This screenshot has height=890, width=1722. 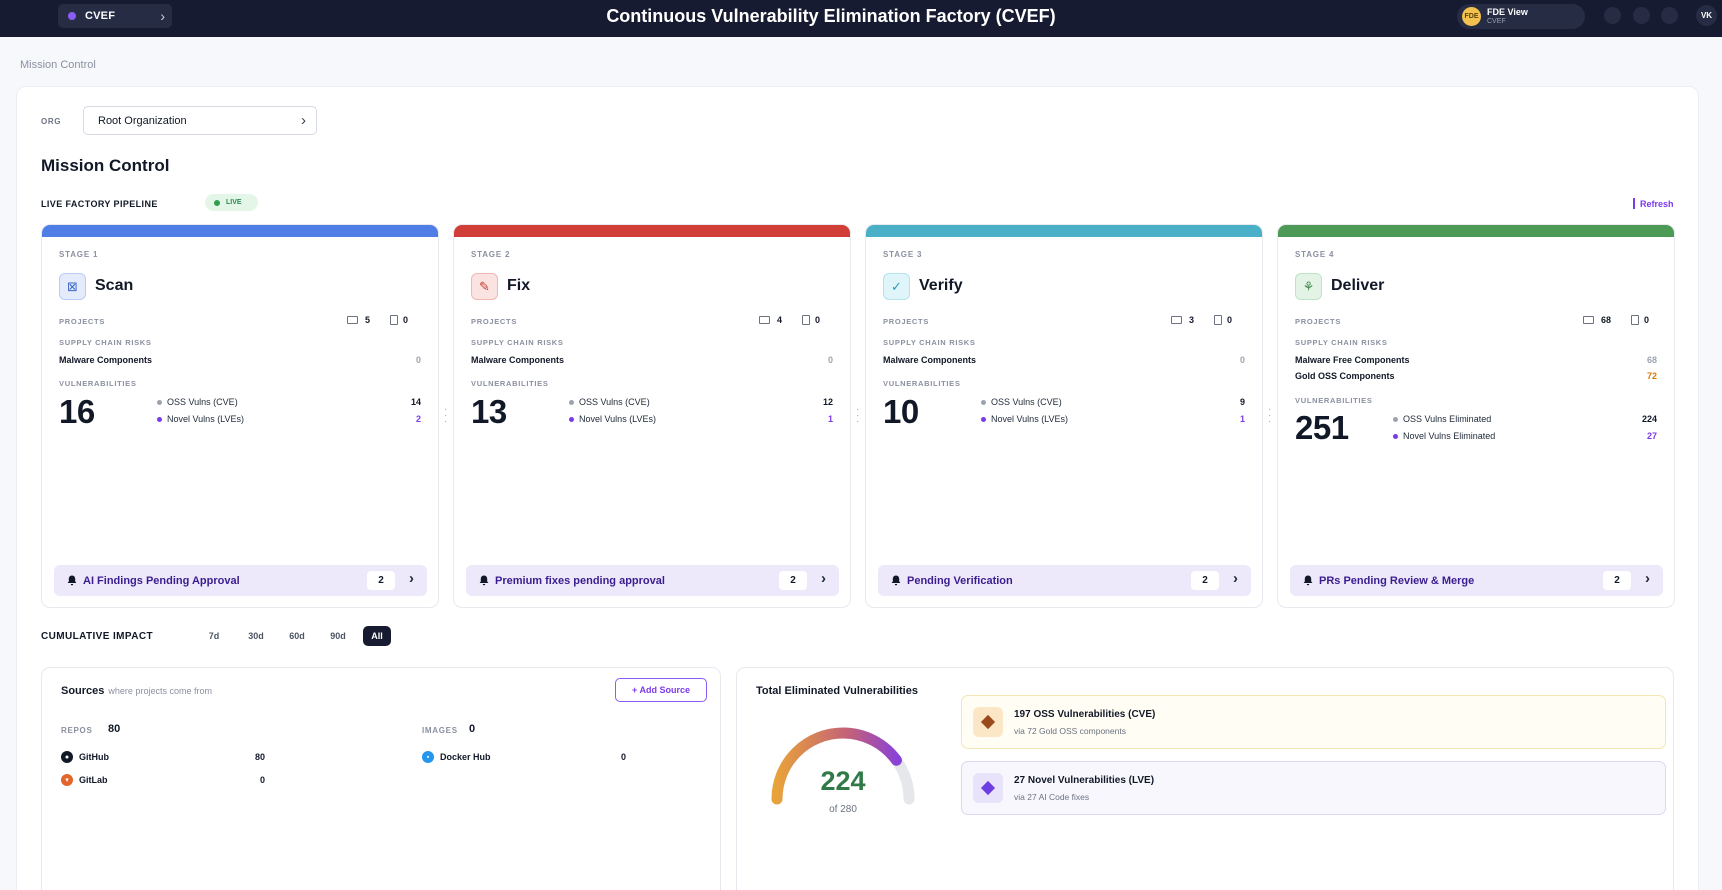 What do you see at coordinates (136, 691) in the screenshot?
I see `sources-title: Sources where projects come from` at bounding box center [136, 691].